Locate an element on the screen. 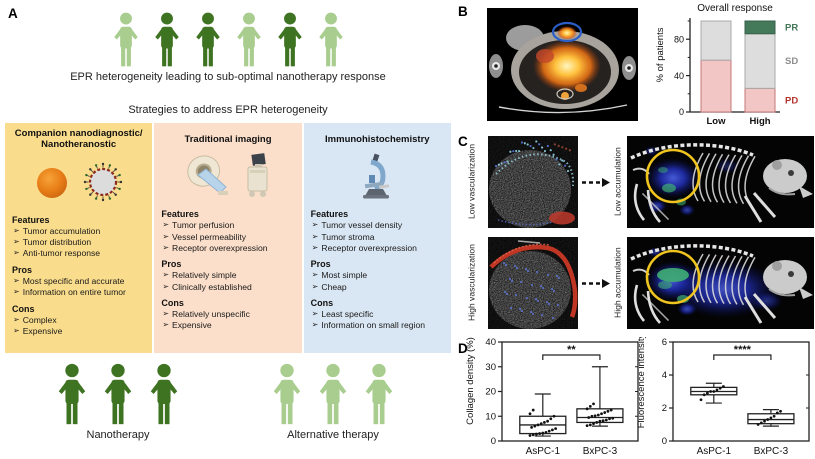 This screenshot has height=459, width=815. strategies-title: Strategies to address EPR heterogeneity is located at coordinates (228, 110).